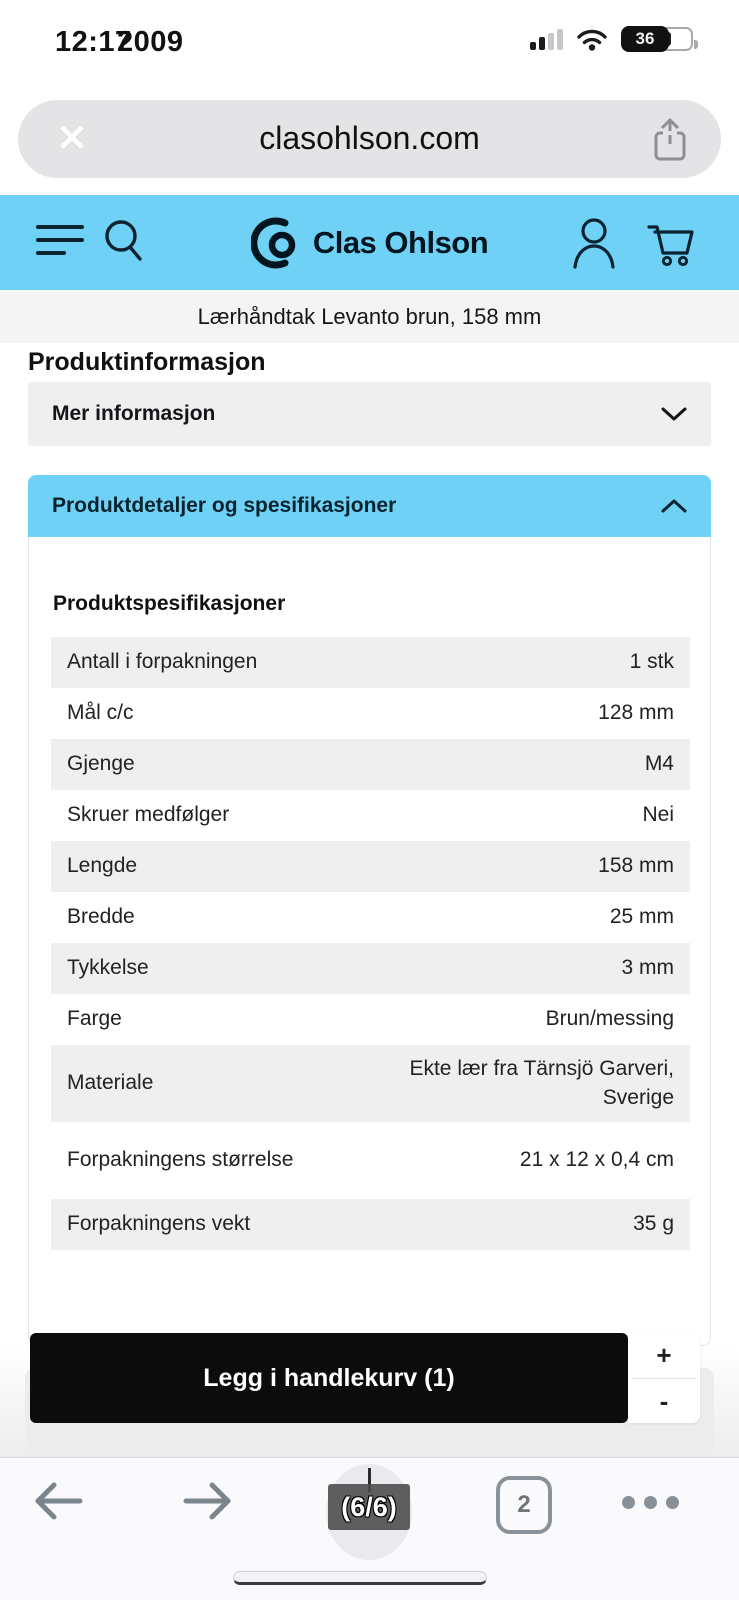 The image size is (739, 1600). I want to click on page-counter-text: (6/6), so click(369, 1506).